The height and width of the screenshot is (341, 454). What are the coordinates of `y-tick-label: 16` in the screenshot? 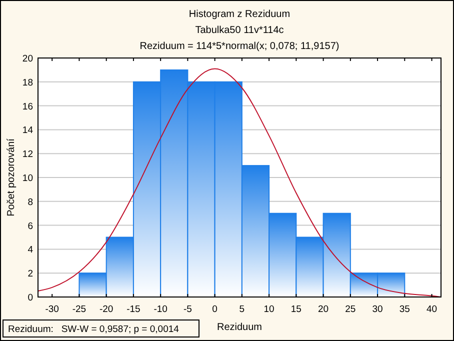 It's located at (27, 106).